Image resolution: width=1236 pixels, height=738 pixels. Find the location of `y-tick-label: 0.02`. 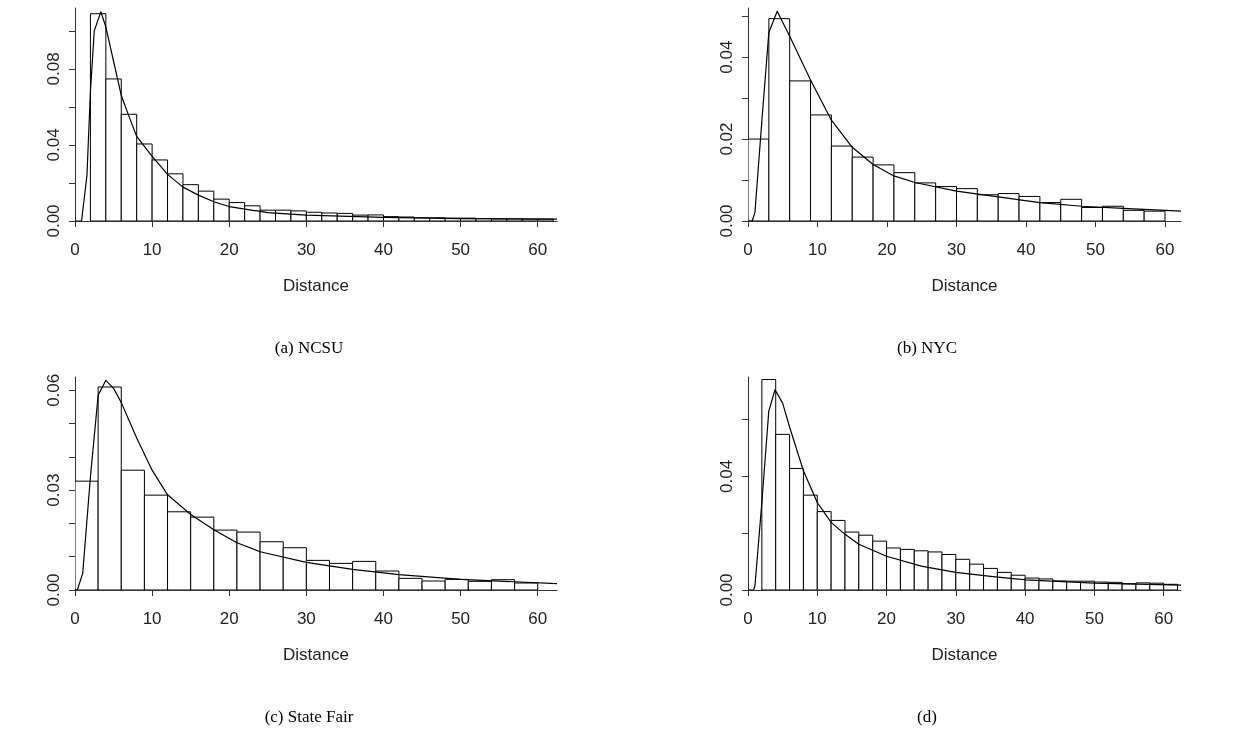

y-tick-label: 0.02 is located at coordinates (726, 139).